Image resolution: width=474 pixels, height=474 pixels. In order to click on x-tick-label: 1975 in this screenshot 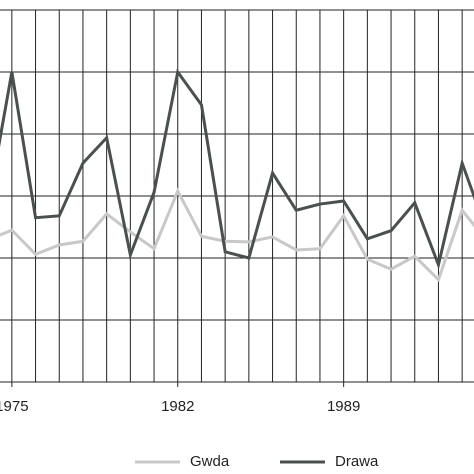, I will do `click(14, 406)`.